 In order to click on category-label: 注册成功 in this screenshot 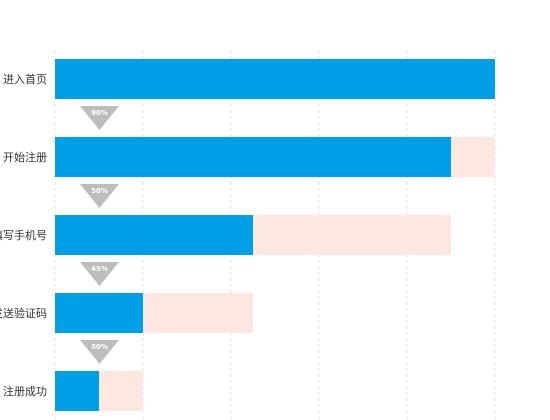, I will do `click(25, 391)`.